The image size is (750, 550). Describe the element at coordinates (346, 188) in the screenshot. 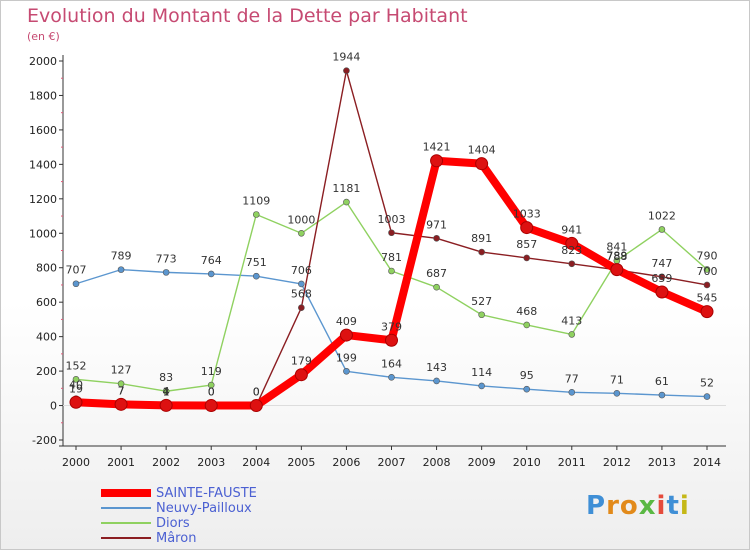

I see `data-label: 1181` at that location.